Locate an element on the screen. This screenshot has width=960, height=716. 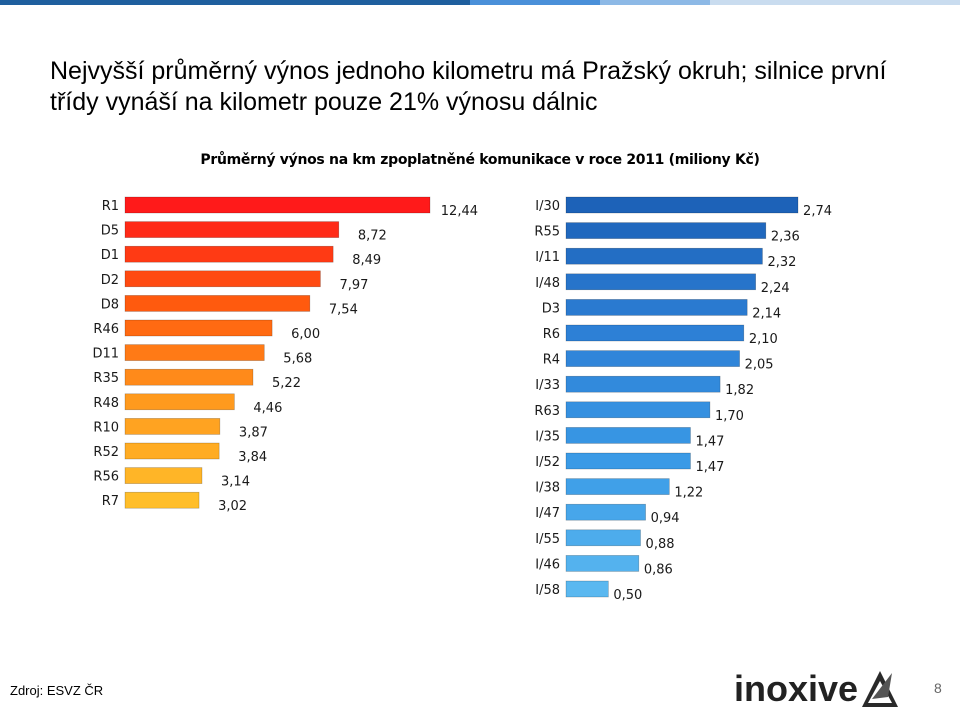
bar-d3 is located at coordinates (656, 307).